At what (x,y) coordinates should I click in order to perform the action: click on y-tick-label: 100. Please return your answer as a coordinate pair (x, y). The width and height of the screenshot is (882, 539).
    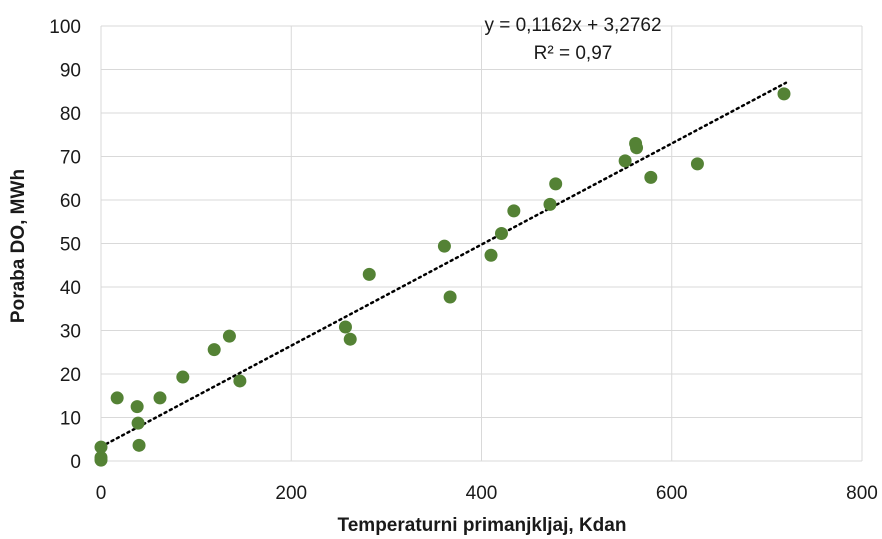
    Looking at the image, I should click on (65, 27).